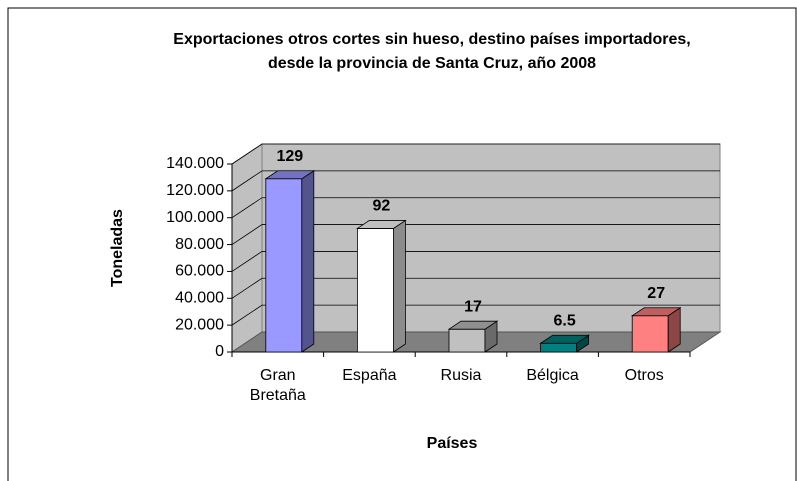  Describe the element at coordinates (199, 324) in the screenshot. I see `y-tick-label: 20.000` at that location.